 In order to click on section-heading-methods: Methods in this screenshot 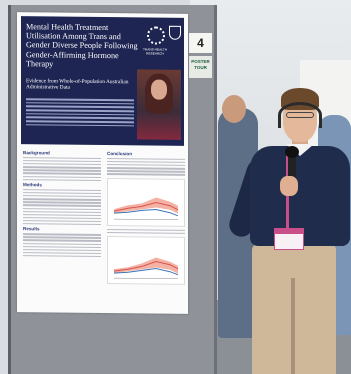, I will do `click(32, 185)`.